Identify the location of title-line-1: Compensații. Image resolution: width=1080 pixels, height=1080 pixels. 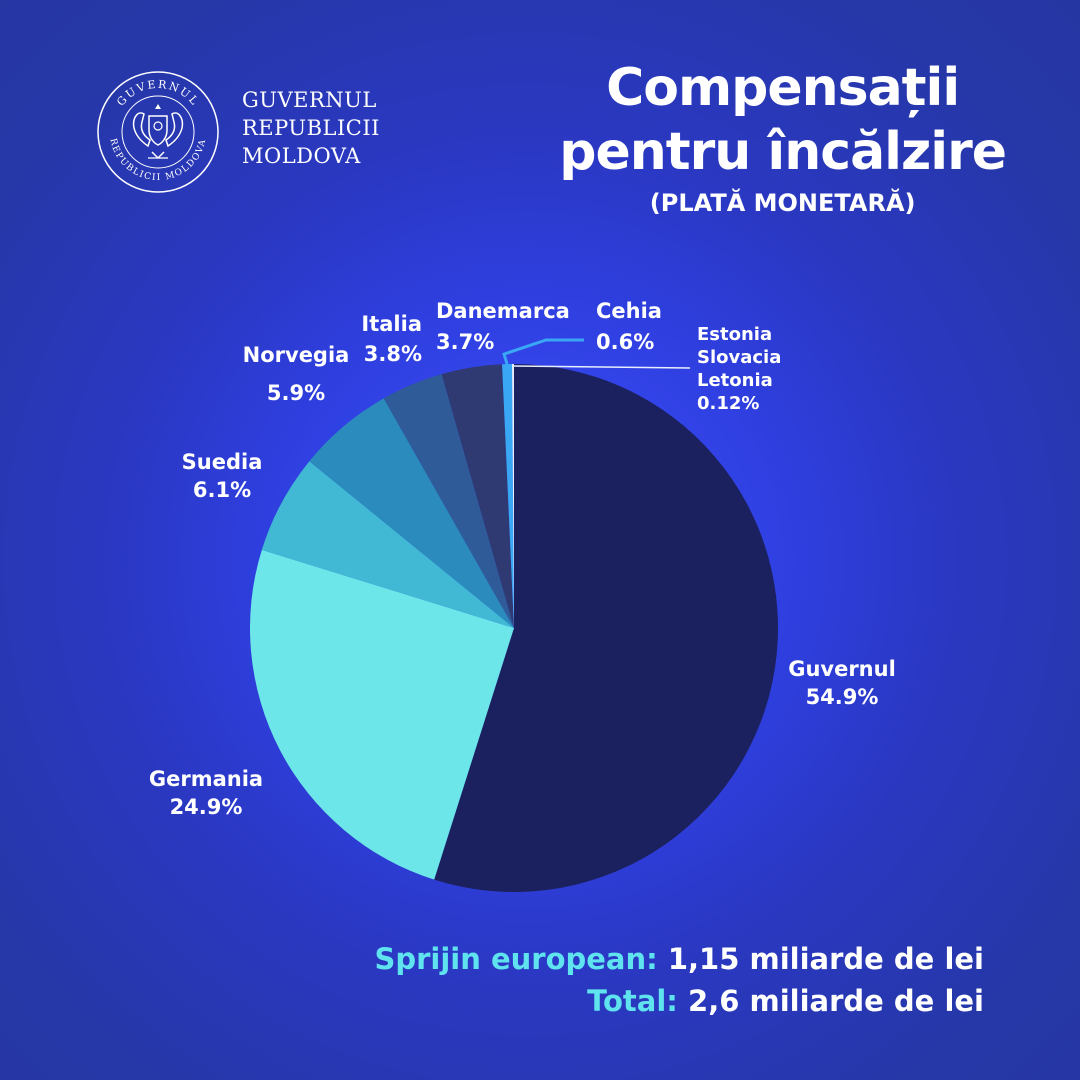
(783, 88).